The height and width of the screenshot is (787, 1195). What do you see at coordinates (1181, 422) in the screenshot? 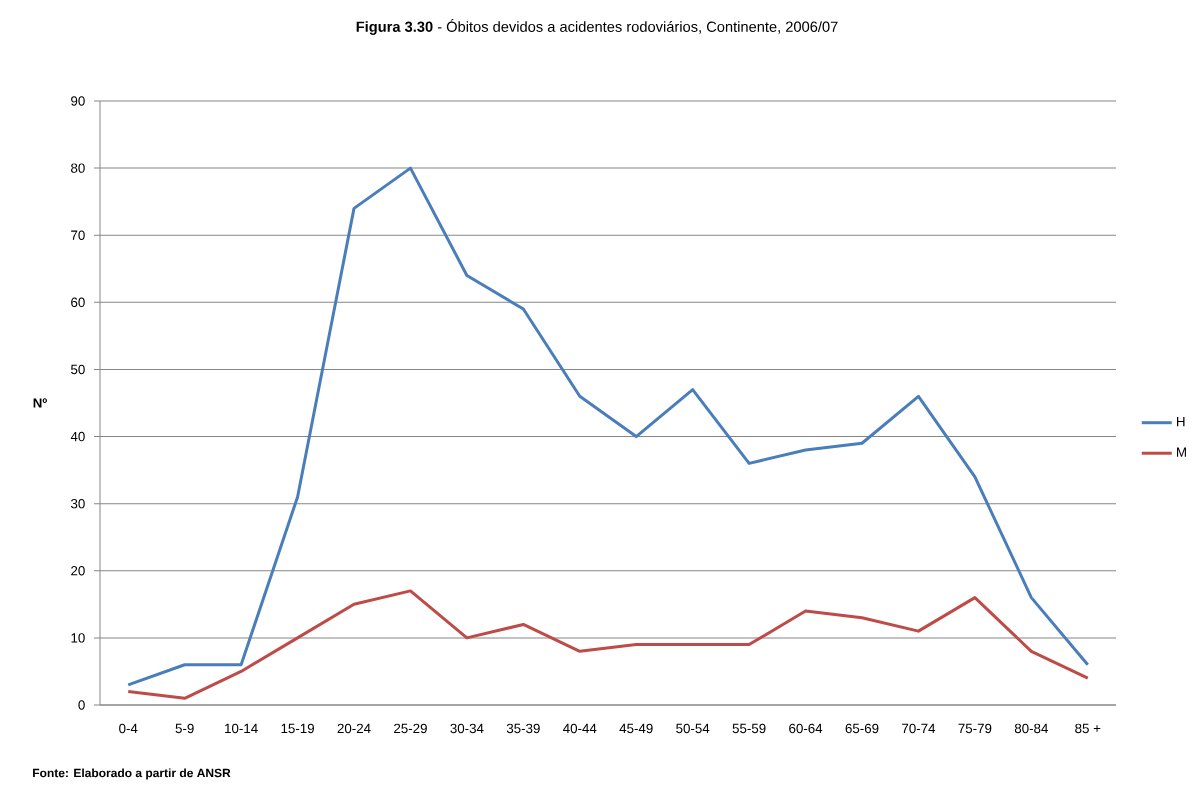
I see `legend-label: H` at bounding box center [1181, 422].